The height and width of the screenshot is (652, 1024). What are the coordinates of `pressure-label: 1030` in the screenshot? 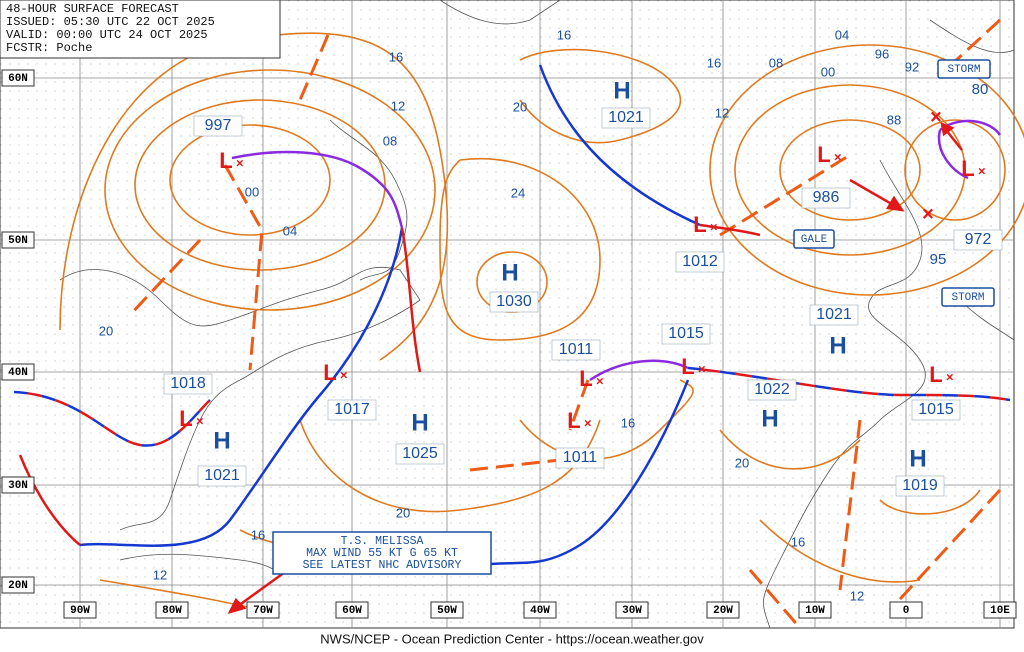 It's located at (514, 301).